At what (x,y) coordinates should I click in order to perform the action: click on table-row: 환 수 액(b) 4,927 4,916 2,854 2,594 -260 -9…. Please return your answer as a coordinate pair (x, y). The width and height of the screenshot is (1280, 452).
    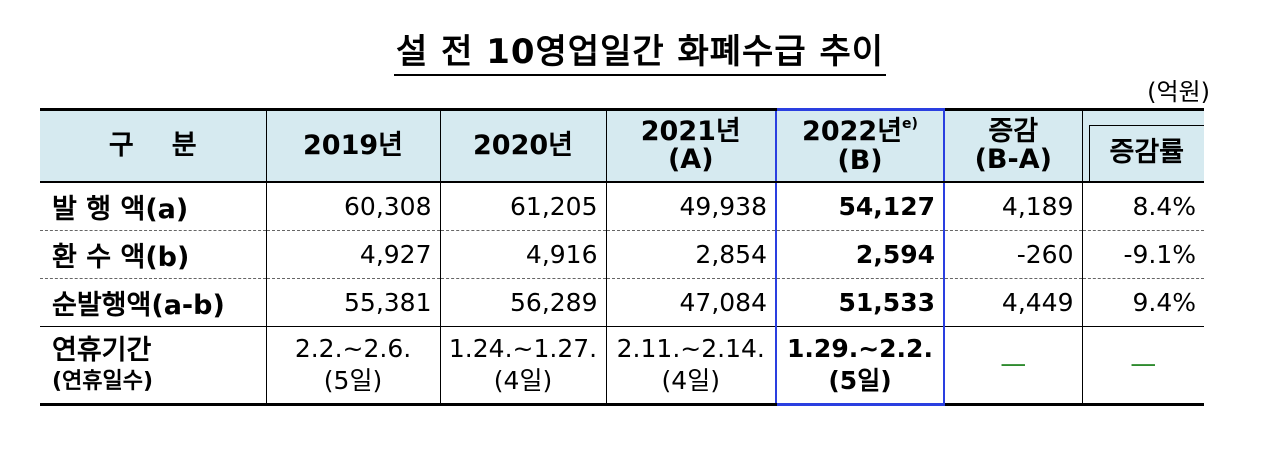
    Looking at the image, I should click on (622, 254).